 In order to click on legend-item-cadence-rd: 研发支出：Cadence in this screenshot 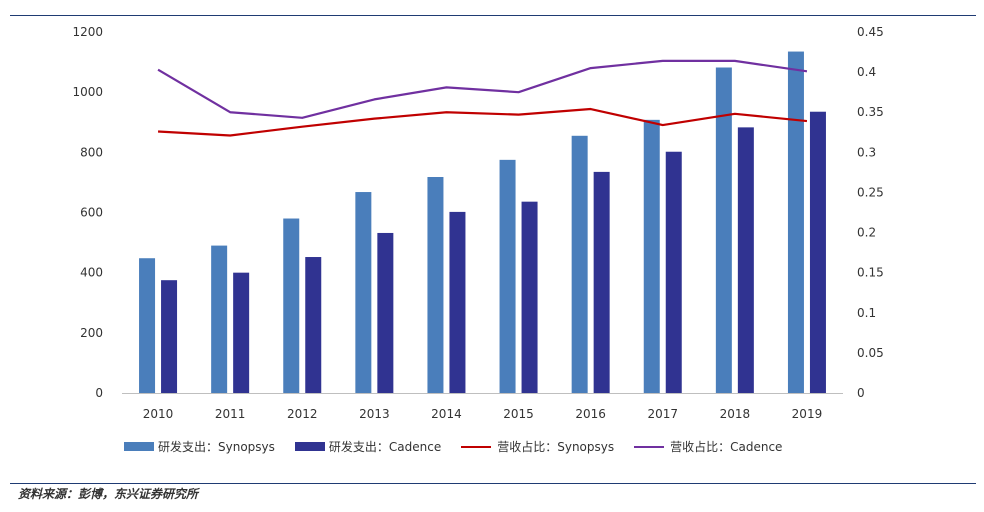, I will do `click(368, 446)`.